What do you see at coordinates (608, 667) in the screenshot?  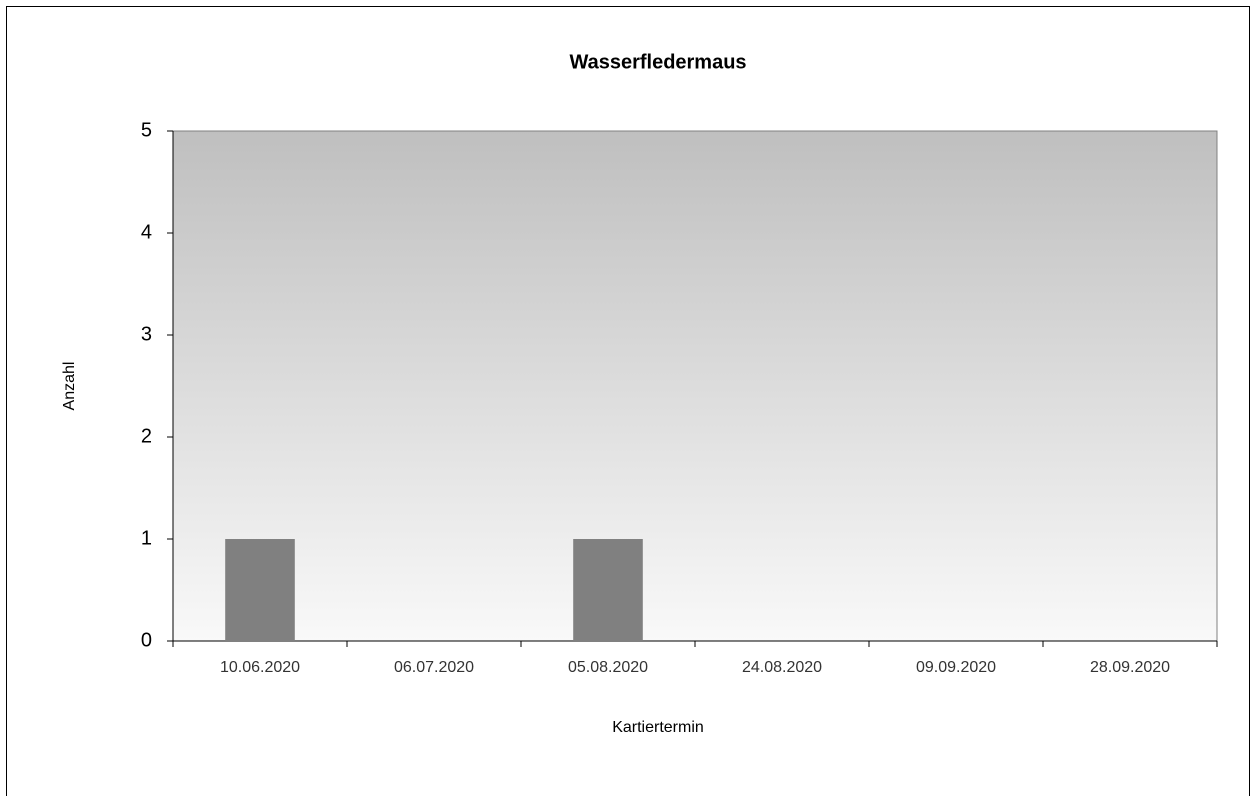 I see `x-tick-label: 05.08.2020` at bounding box center [608, 667].